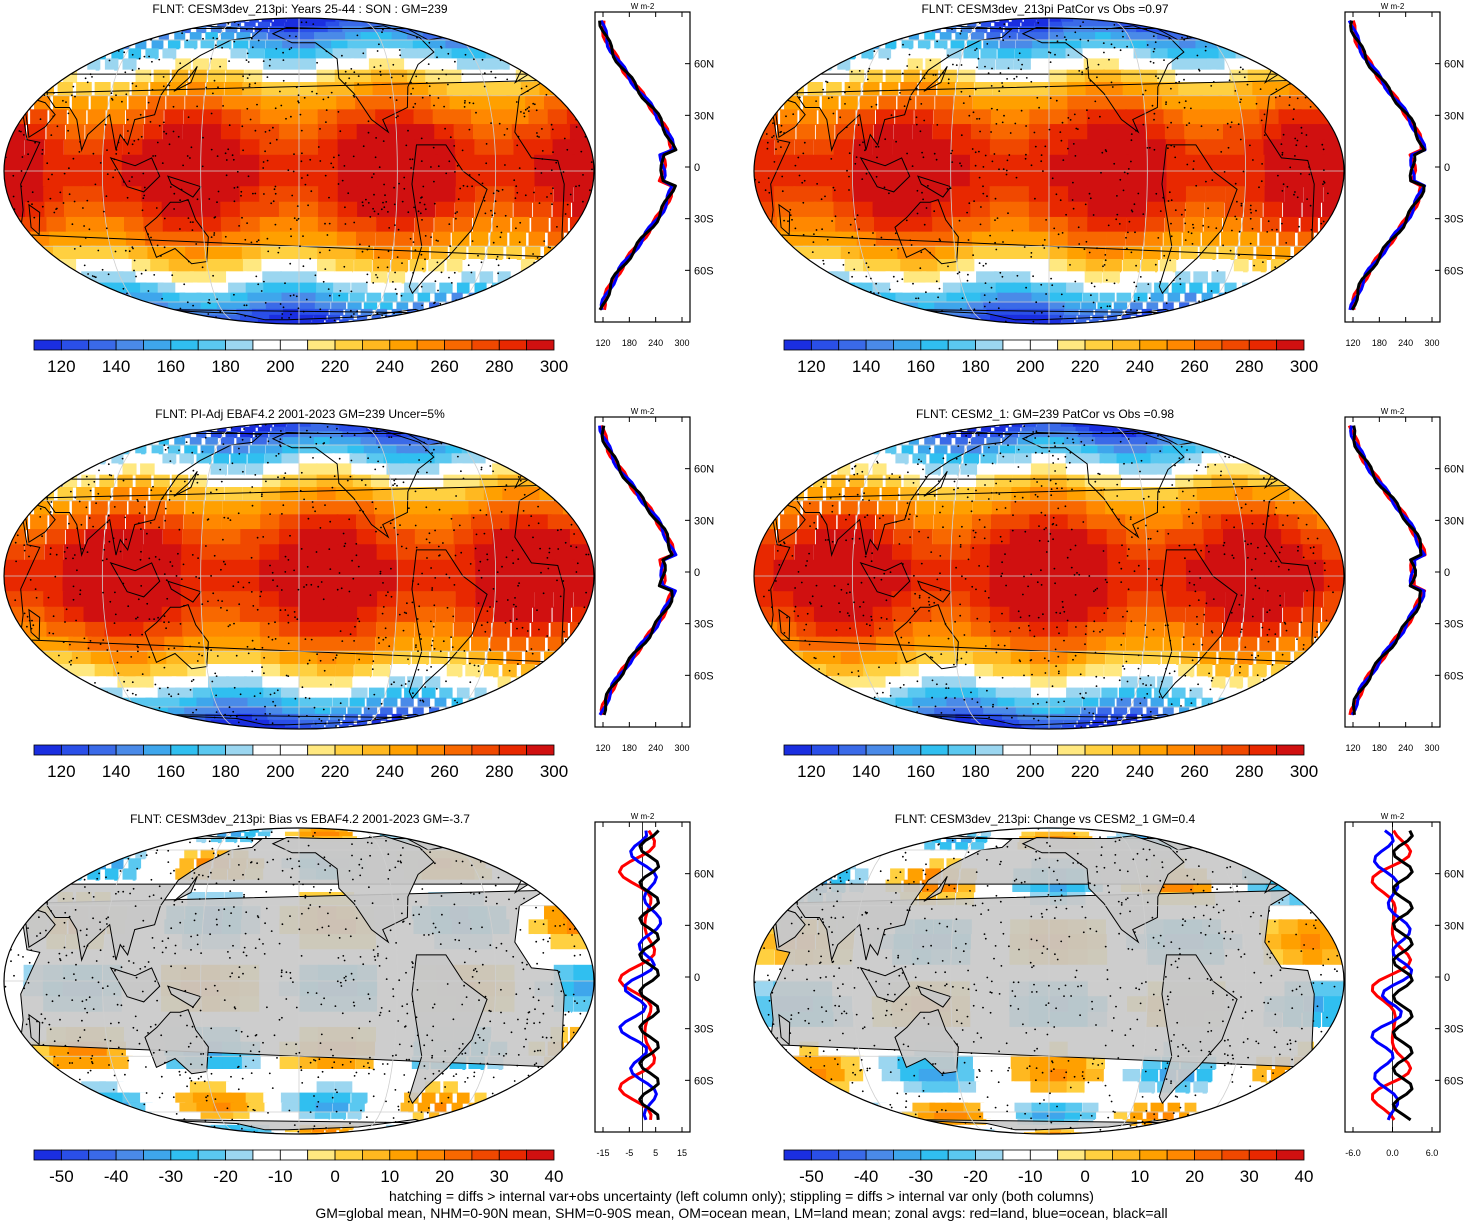 Image resolution: width=1483 pixels, height=1221 pixels. Describe the element at coordinates (704, 625) in the screenshot. I see `zonal-lat-label: 30S` at that location.